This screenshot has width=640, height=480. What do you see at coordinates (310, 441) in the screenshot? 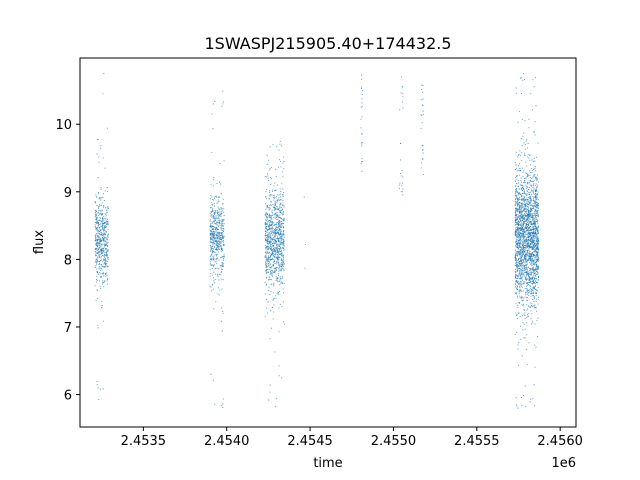
I see `x-tick-label: 2.4545` at bounding box center [310, 441].